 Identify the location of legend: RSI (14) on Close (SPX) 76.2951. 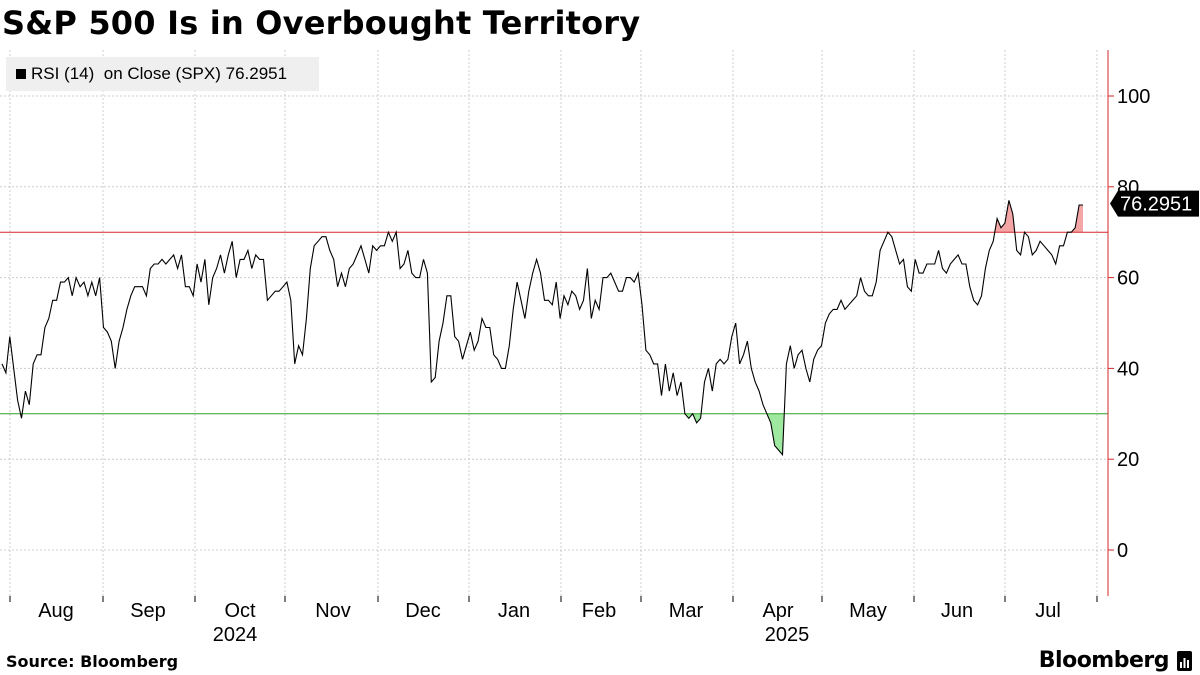
(162, 74).